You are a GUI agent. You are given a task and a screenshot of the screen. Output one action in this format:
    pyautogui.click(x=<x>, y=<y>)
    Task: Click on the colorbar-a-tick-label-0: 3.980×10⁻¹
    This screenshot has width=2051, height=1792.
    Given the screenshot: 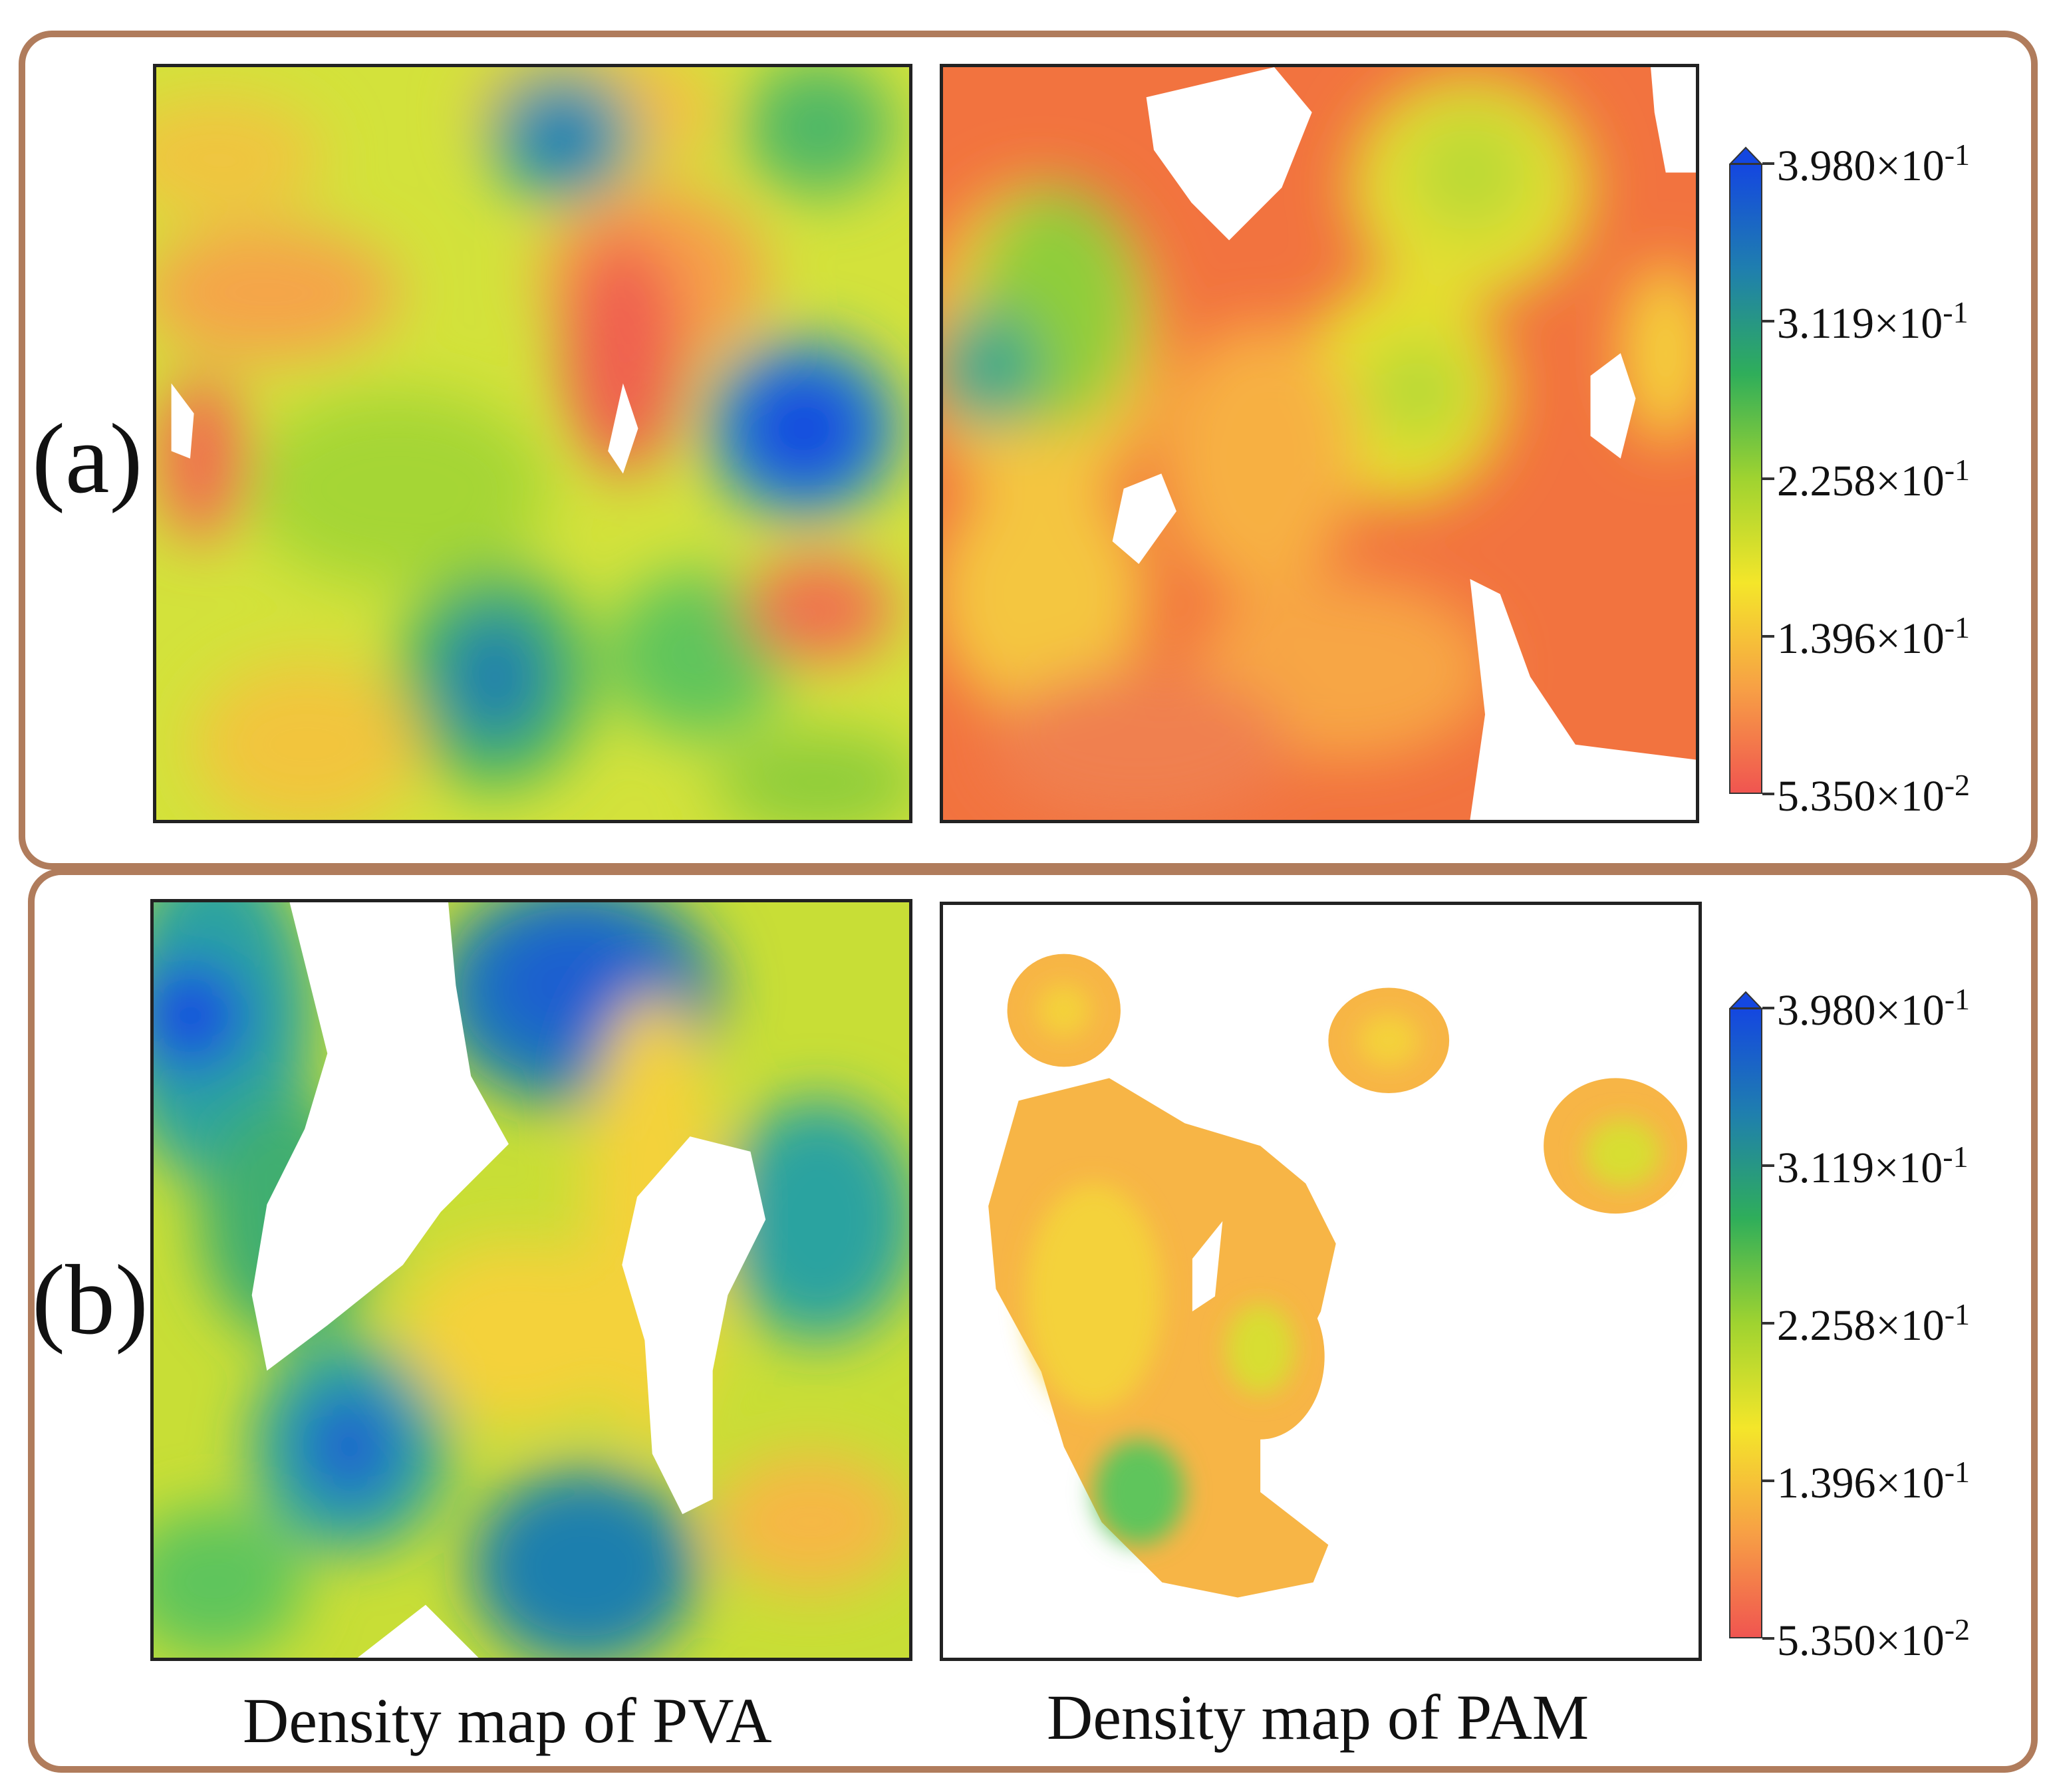 What is the action you would take?
    pyautogui.click(x=1874, y=164)
    